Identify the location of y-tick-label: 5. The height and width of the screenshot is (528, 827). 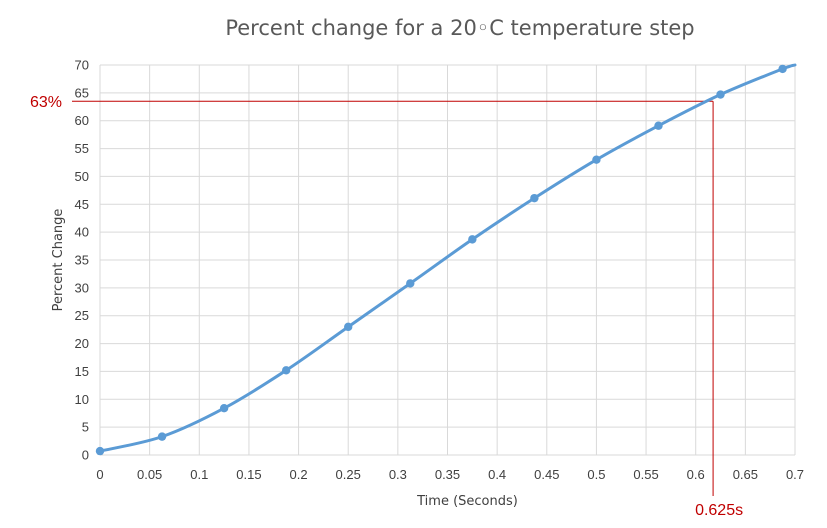
(85, 427).